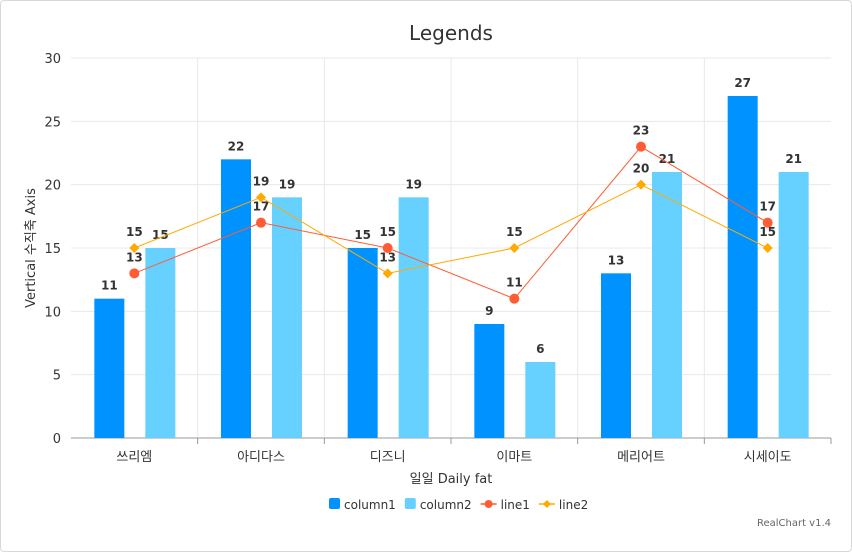 Image resolution: width=852 pixels, height=552 pixels. Describe the element at coordinates (641, 131) in the screenshot. I see `data-label: 23` at that location.